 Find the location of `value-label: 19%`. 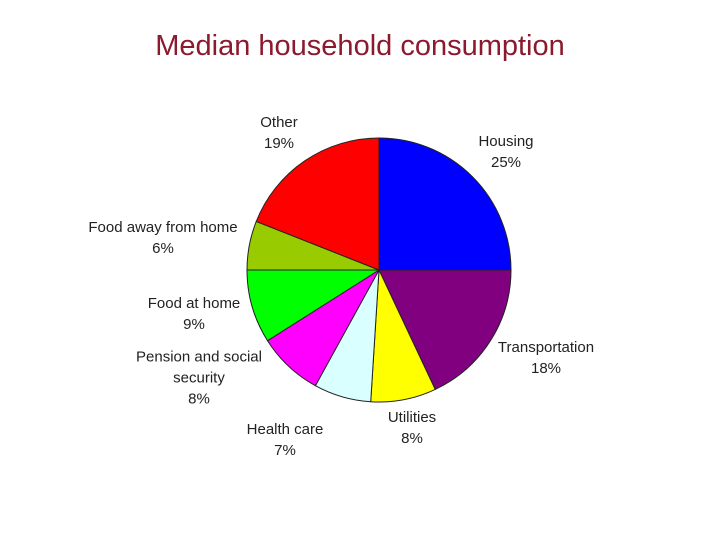

value-label: 19% is located at coordinates (279, 143).